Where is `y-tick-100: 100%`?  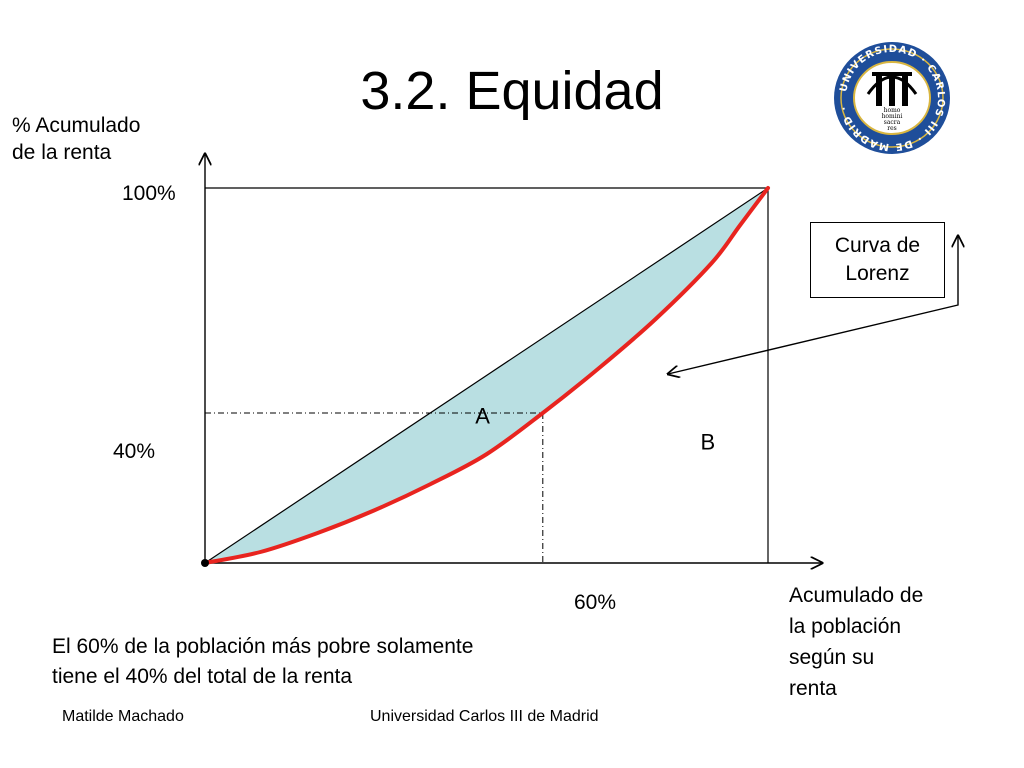
y-tick-100: 100% is located at coordinates (149, 193).